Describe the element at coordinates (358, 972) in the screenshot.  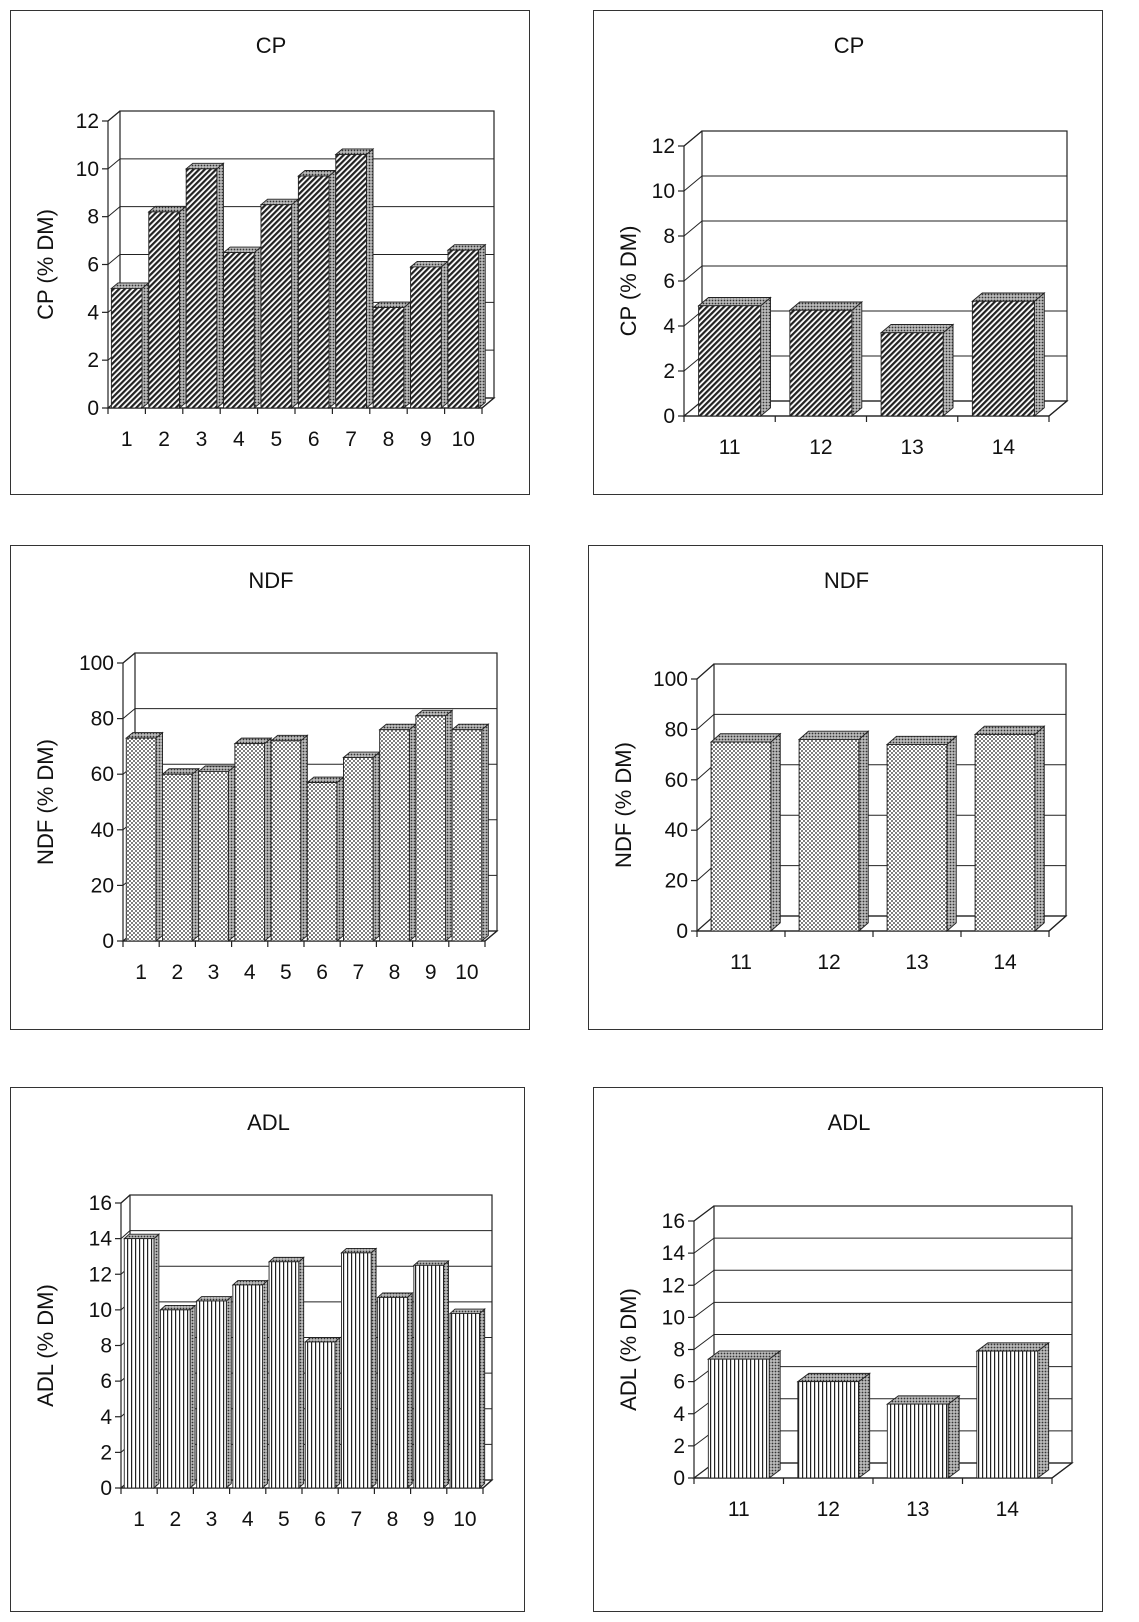
I see `x-tick-label: 7` at that location.